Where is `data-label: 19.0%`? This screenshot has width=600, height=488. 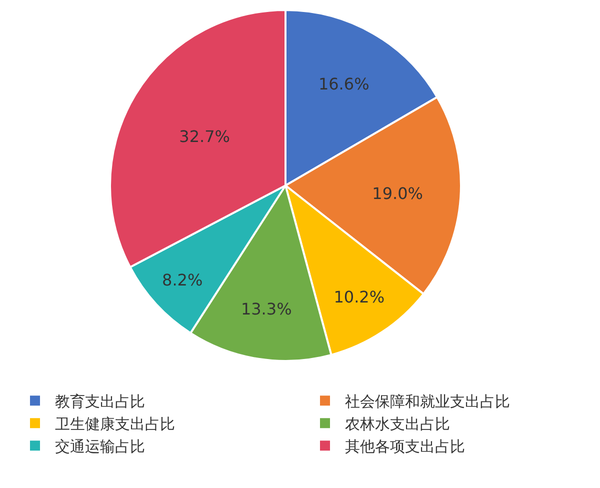
data-label: 19.0% is located at coordinates (397, 193).